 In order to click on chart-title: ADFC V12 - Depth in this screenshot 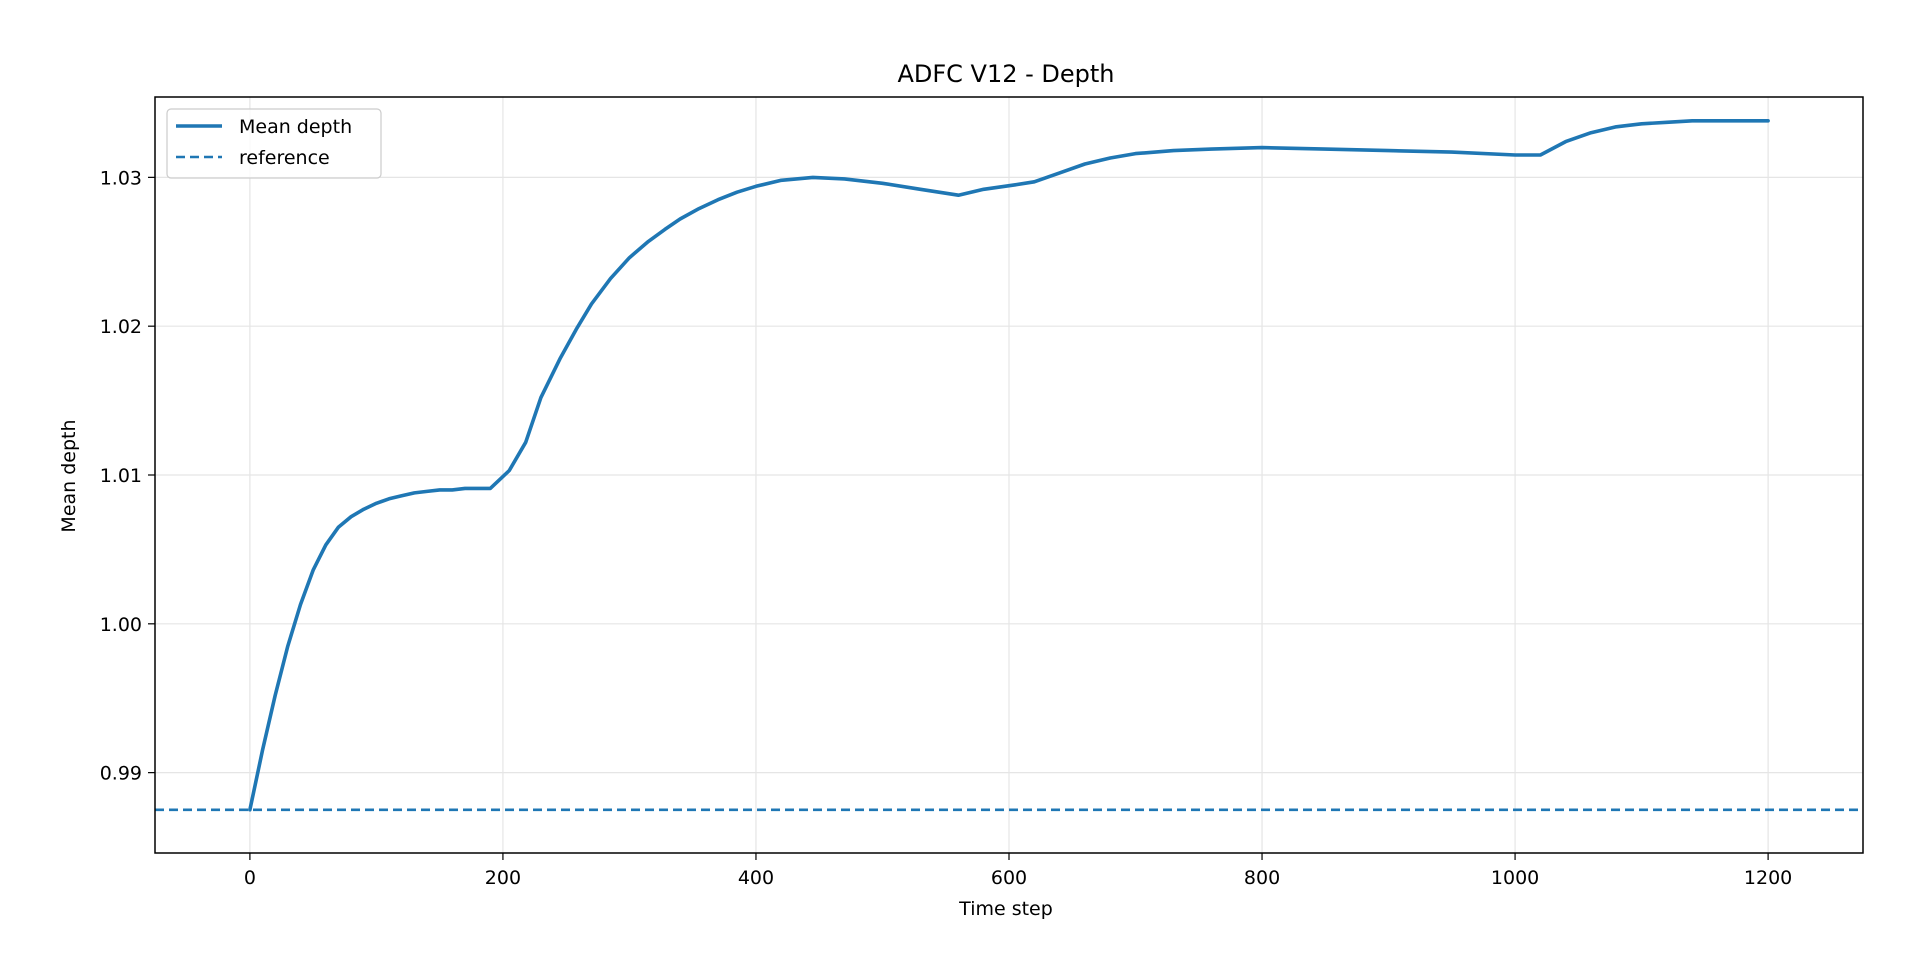, I will do `click(1005, 74)`.